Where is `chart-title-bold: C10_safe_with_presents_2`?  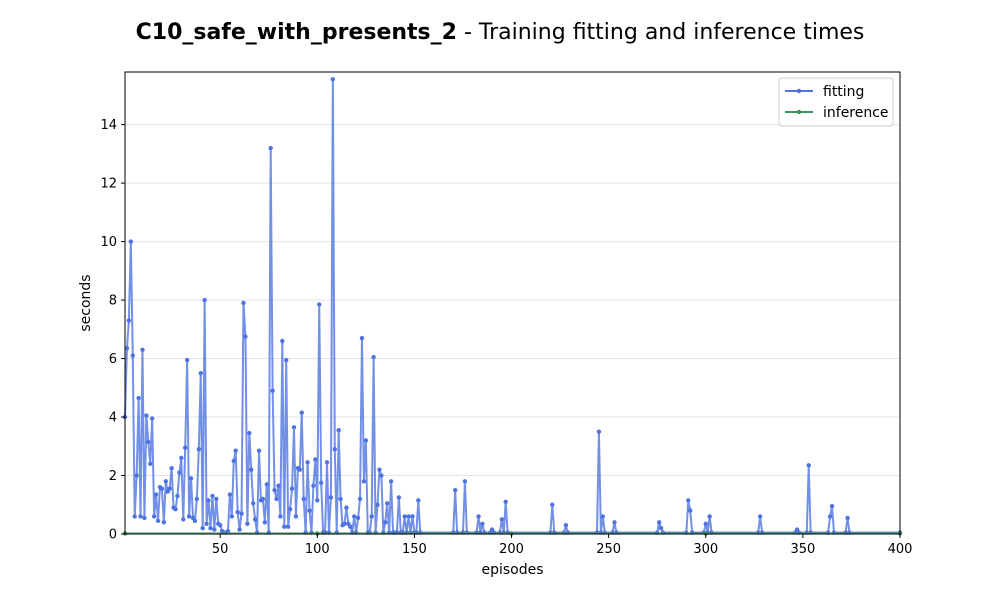
chart-title-bold: C10_safe_with_presents_2 is located at coordinates (296, 32).